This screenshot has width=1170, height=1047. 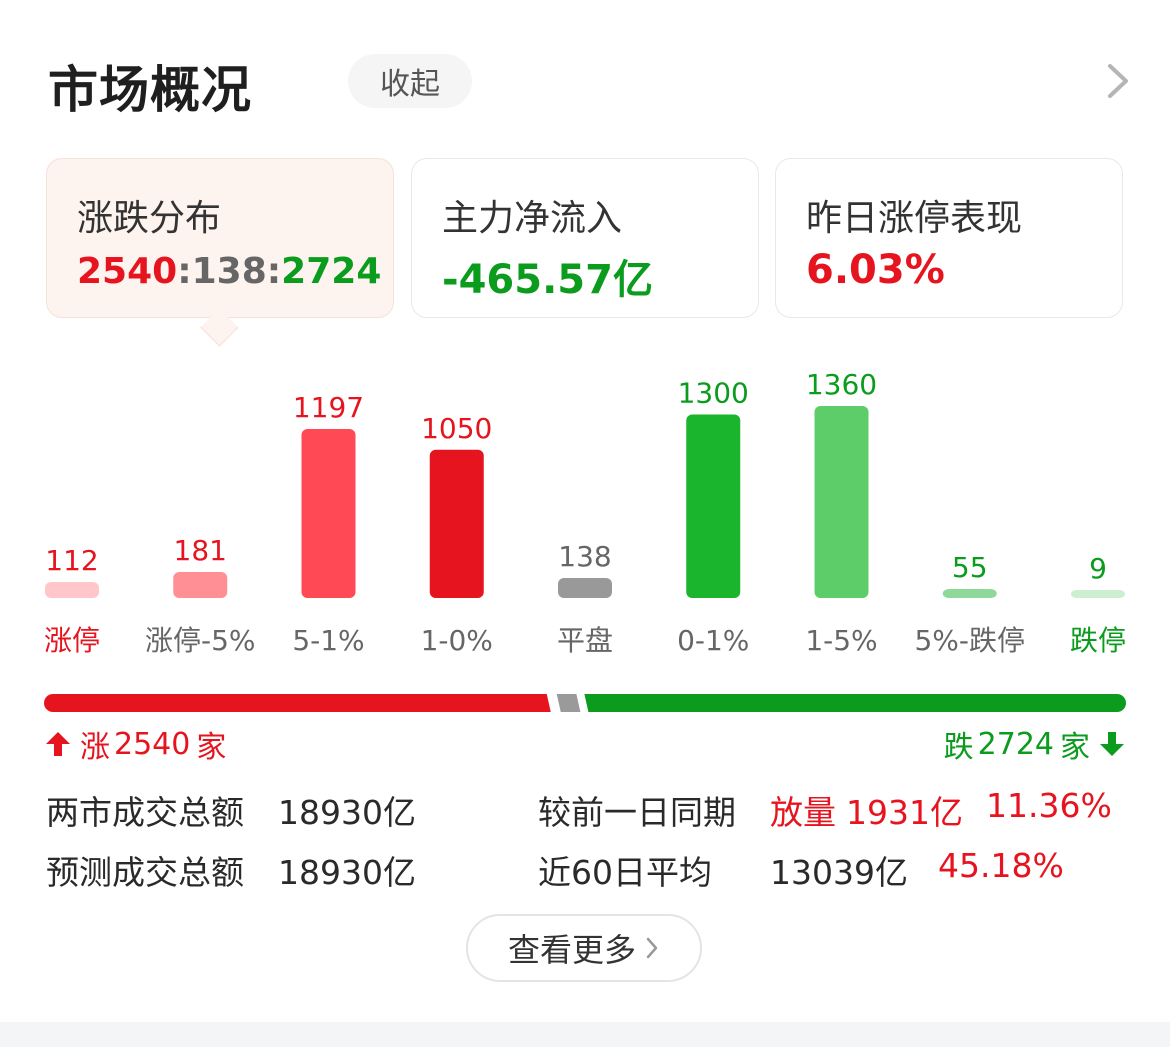 I want to click on page-title: 市场概况, so click(x=150, y=90).